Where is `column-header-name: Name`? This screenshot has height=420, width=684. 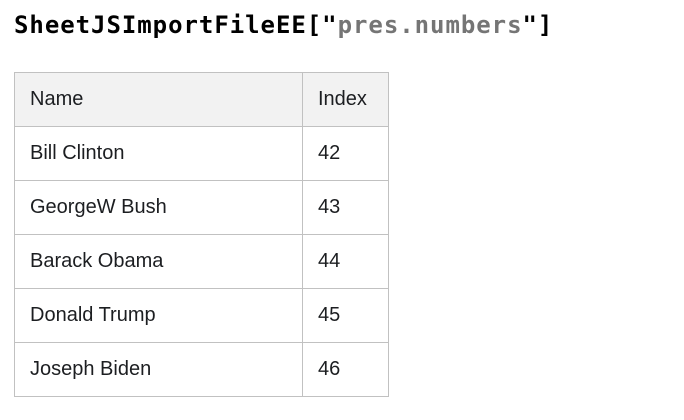 column-header-name: Name is located at coordinates (158, 99).